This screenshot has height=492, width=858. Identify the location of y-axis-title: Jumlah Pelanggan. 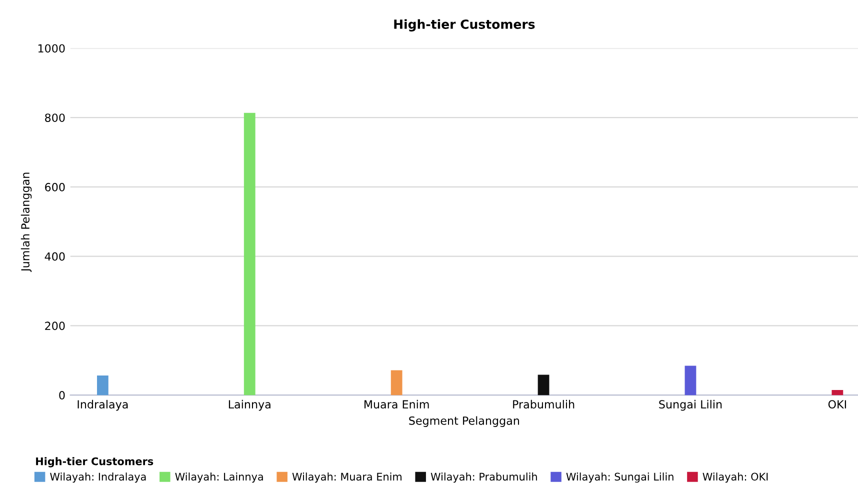
(26, 222).